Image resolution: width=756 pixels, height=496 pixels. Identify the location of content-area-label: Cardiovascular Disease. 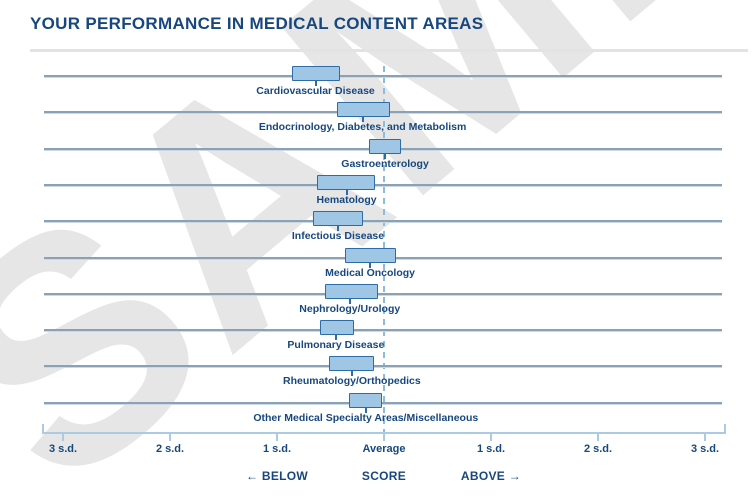
(315, 91).